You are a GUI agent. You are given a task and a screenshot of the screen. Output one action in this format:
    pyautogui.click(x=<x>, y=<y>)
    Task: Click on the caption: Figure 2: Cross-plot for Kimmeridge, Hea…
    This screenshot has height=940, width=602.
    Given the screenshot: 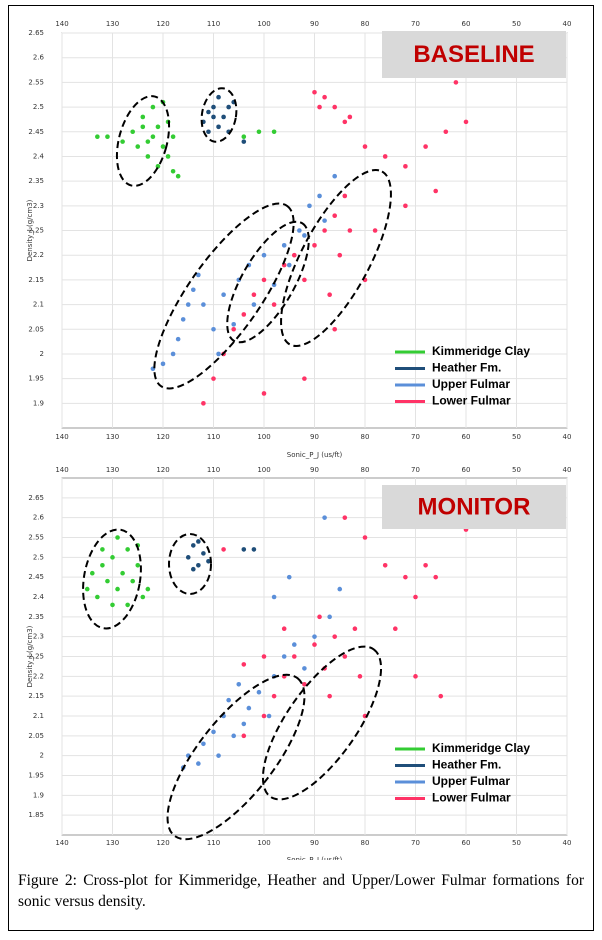 What is the action you would take?
    pyautogui.click(x=301, y=891)
    